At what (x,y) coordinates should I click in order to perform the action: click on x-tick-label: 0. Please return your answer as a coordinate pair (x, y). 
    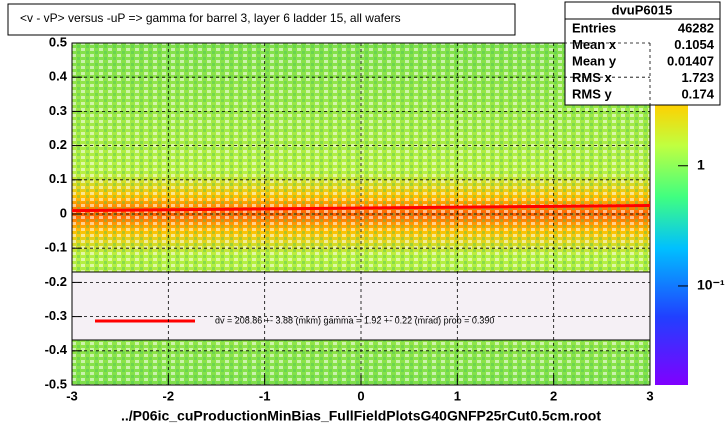
    Looking at the image, I should click on (360, 395).